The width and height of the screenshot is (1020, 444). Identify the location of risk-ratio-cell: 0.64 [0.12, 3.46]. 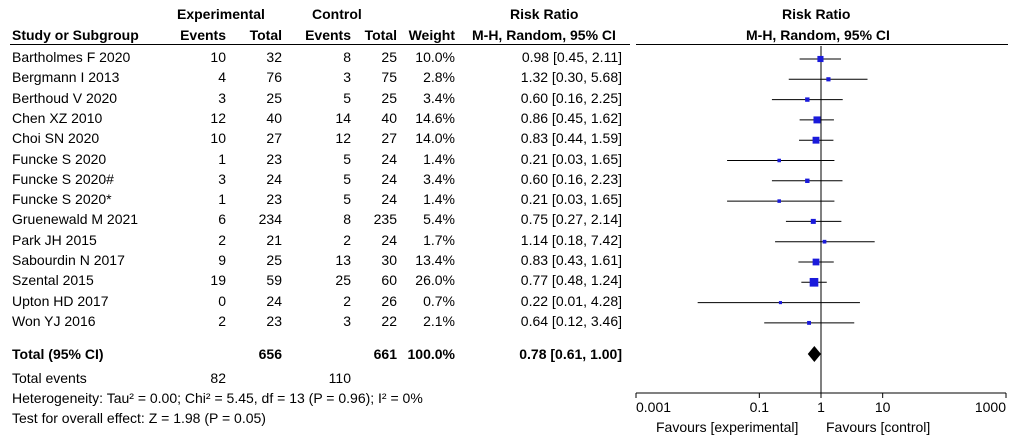
(571, 321).